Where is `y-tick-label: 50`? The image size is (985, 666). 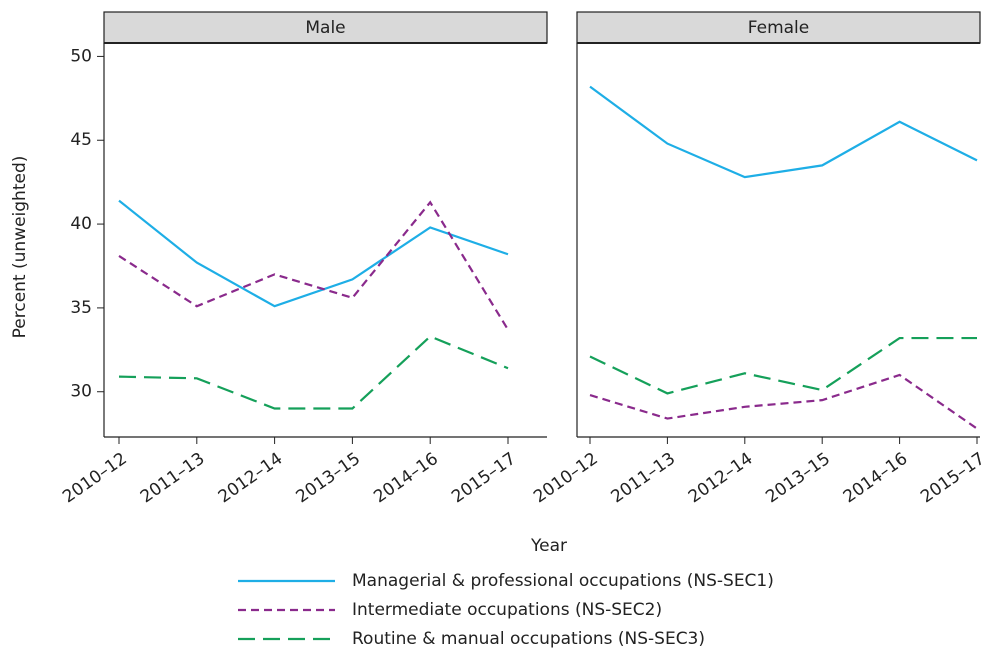 y-tick-label: 50 is located at coordinates (81, 56).